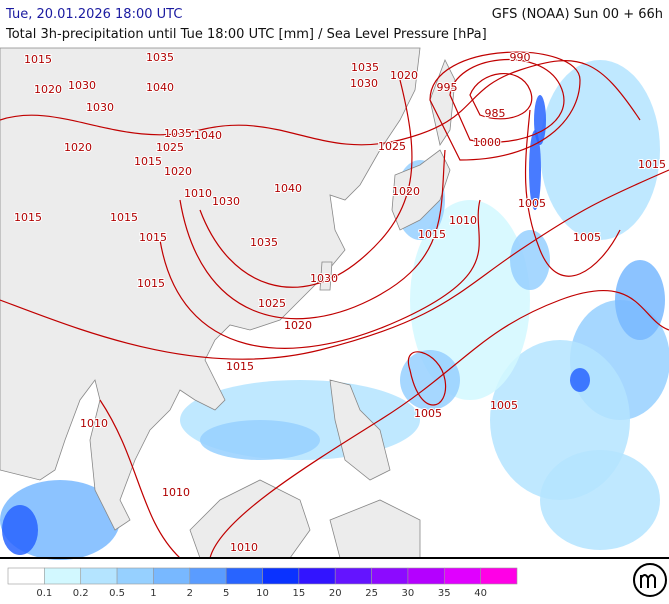  Describe the element at coordinates (371, 593) in the screenshot. I see `legend-tick: 25` at that location.